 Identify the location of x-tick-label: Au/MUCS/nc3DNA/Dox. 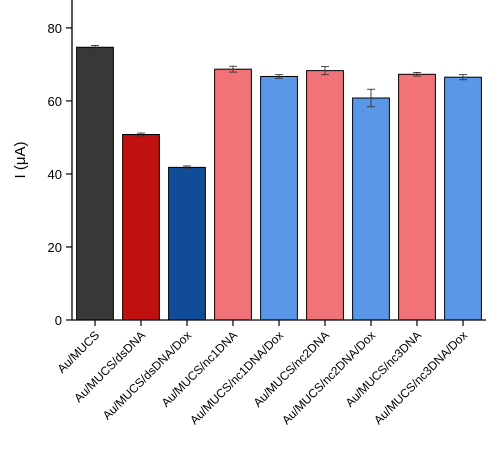
(420, 377).